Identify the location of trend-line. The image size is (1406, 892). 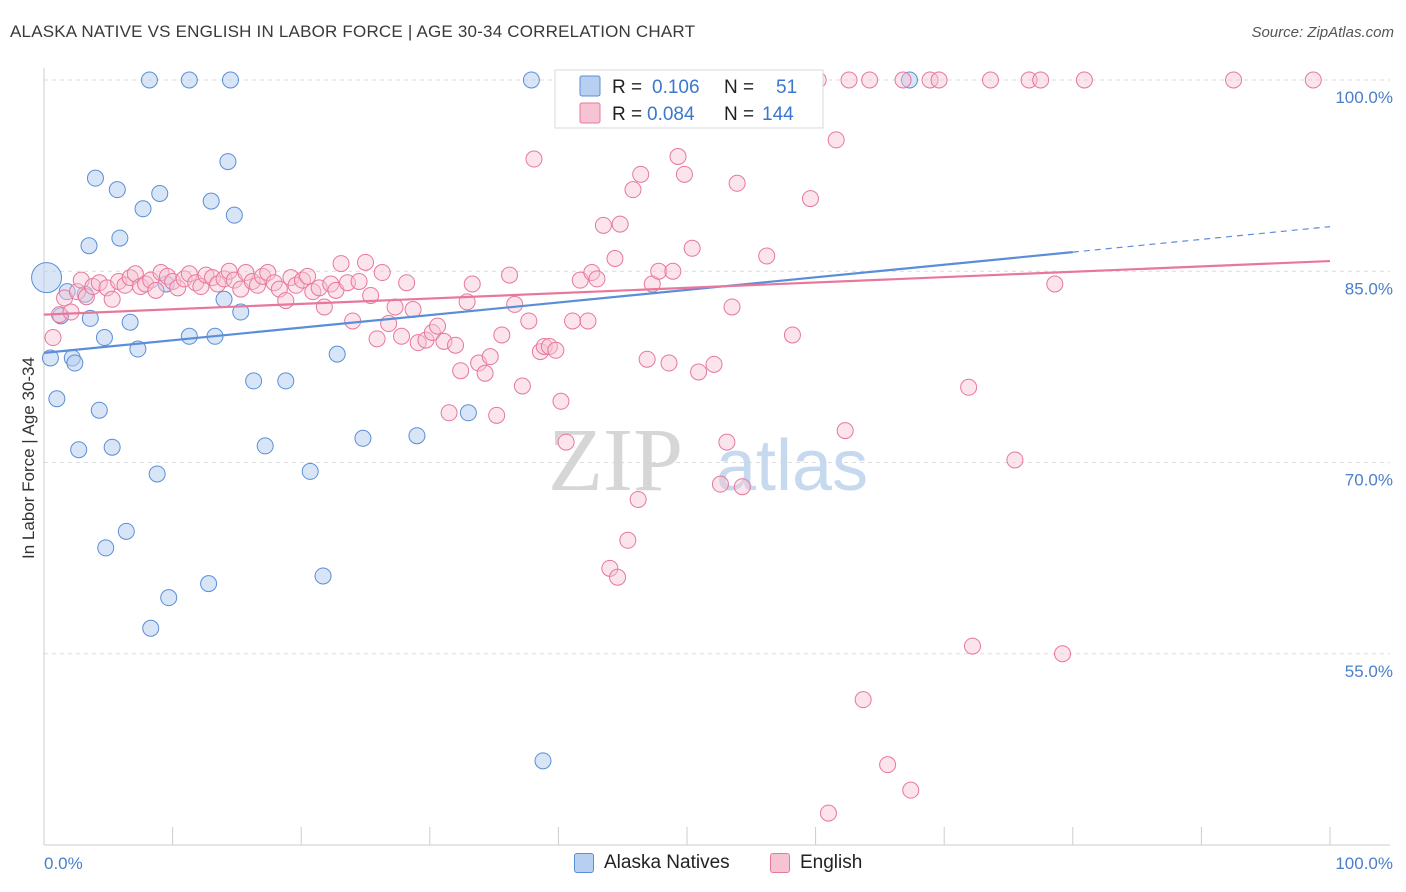
(687, 287).